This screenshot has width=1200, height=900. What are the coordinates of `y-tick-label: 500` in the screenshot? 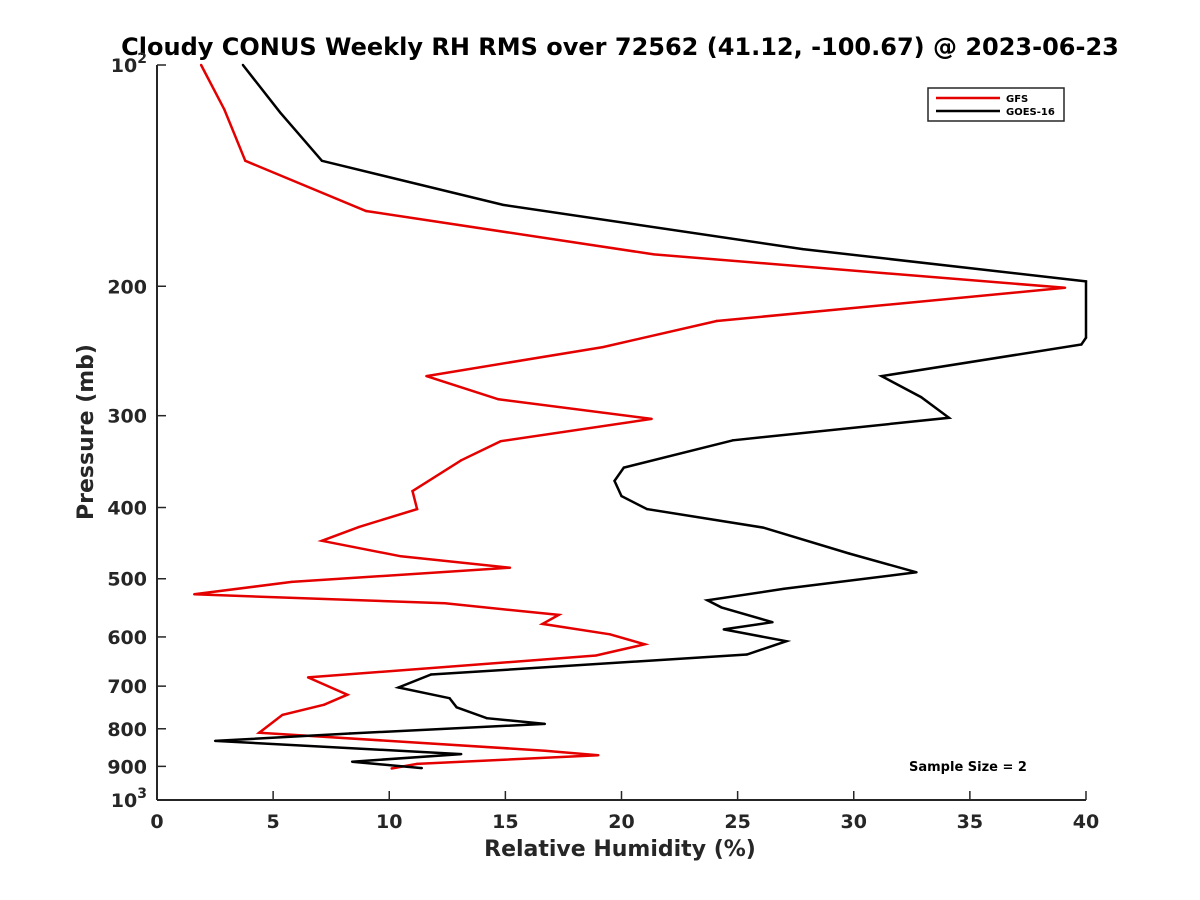 It's located at (127, 580).